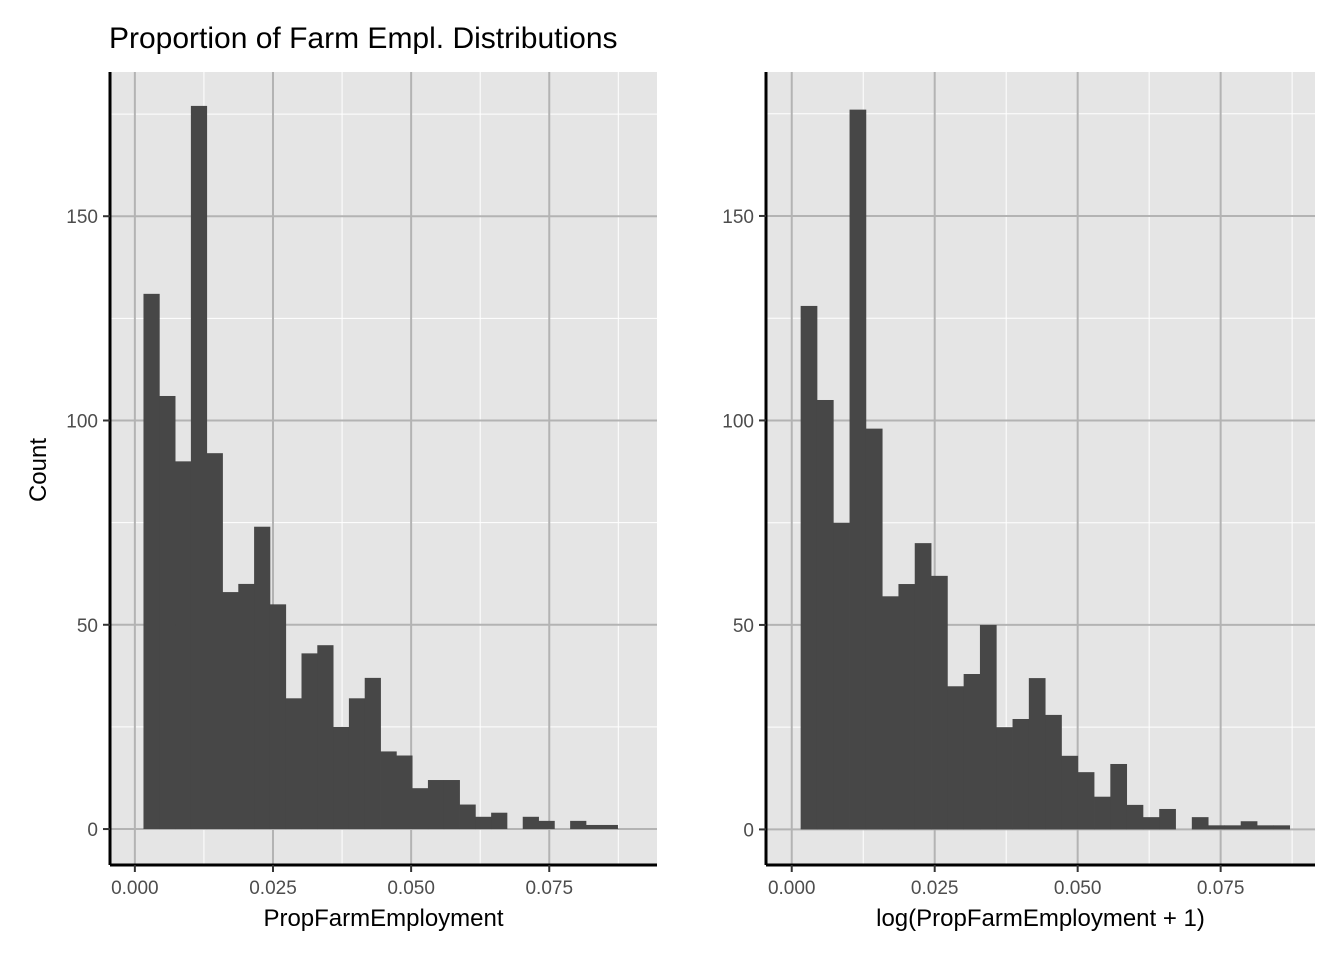 This screenshot has height=960, width=1344. I want to click on x-axis-label: PropFarmEmployment, so click(383, 918).